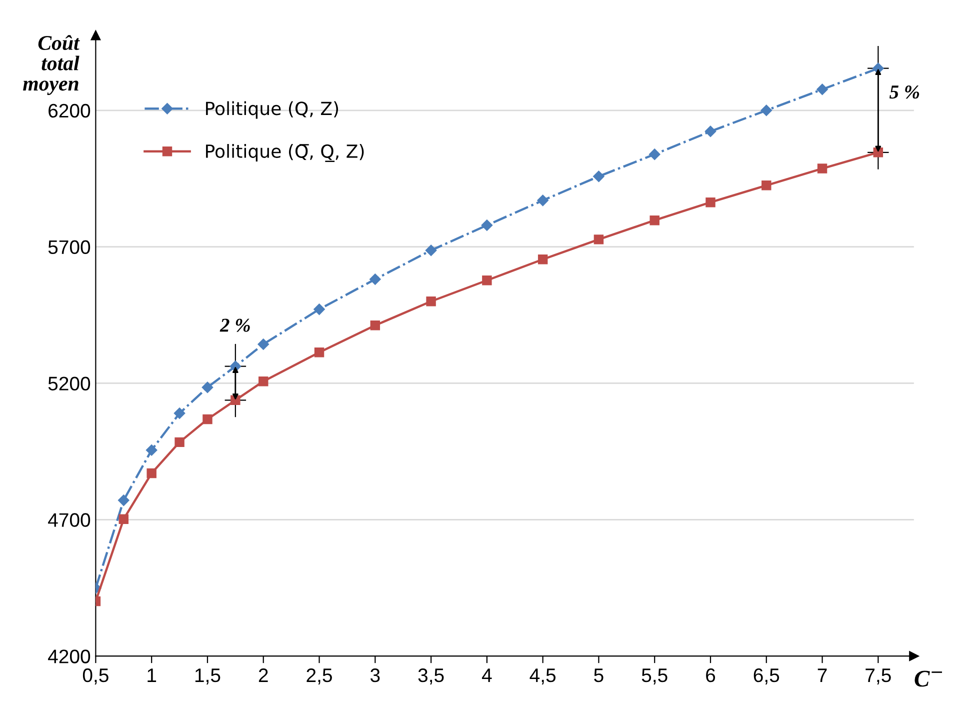 The height and width of the screenshot is (707, 957). I want to click on y-tick-label: 6200, so click(69, 111).